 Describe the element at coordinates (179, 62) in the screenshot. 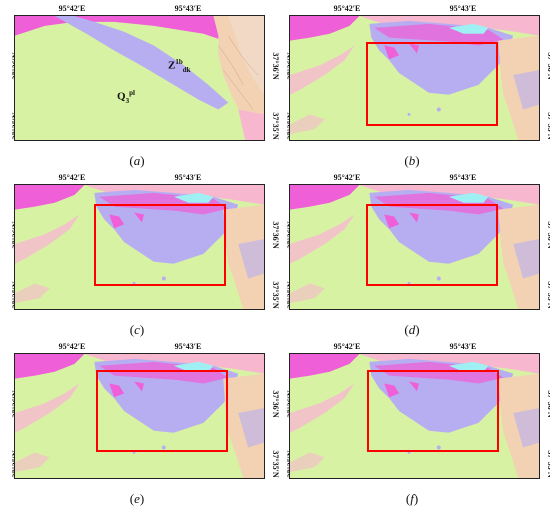

I see `unit-z1b-sup: 1b` at that location.